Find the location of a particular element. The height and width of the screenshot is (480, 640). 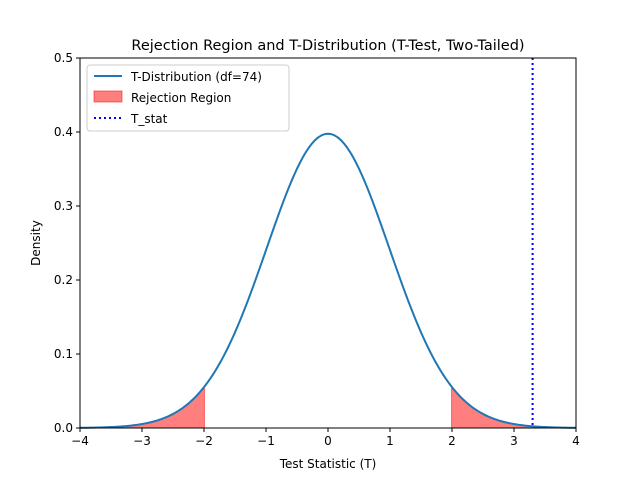

legend-frame is located at coordinates (188, 98).